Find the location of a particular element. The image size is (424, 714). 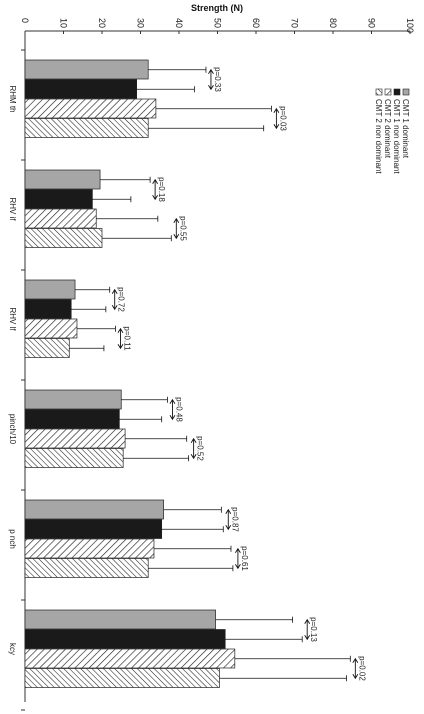

p-value-label: p=0.33 is located at coordinates (217, 79).